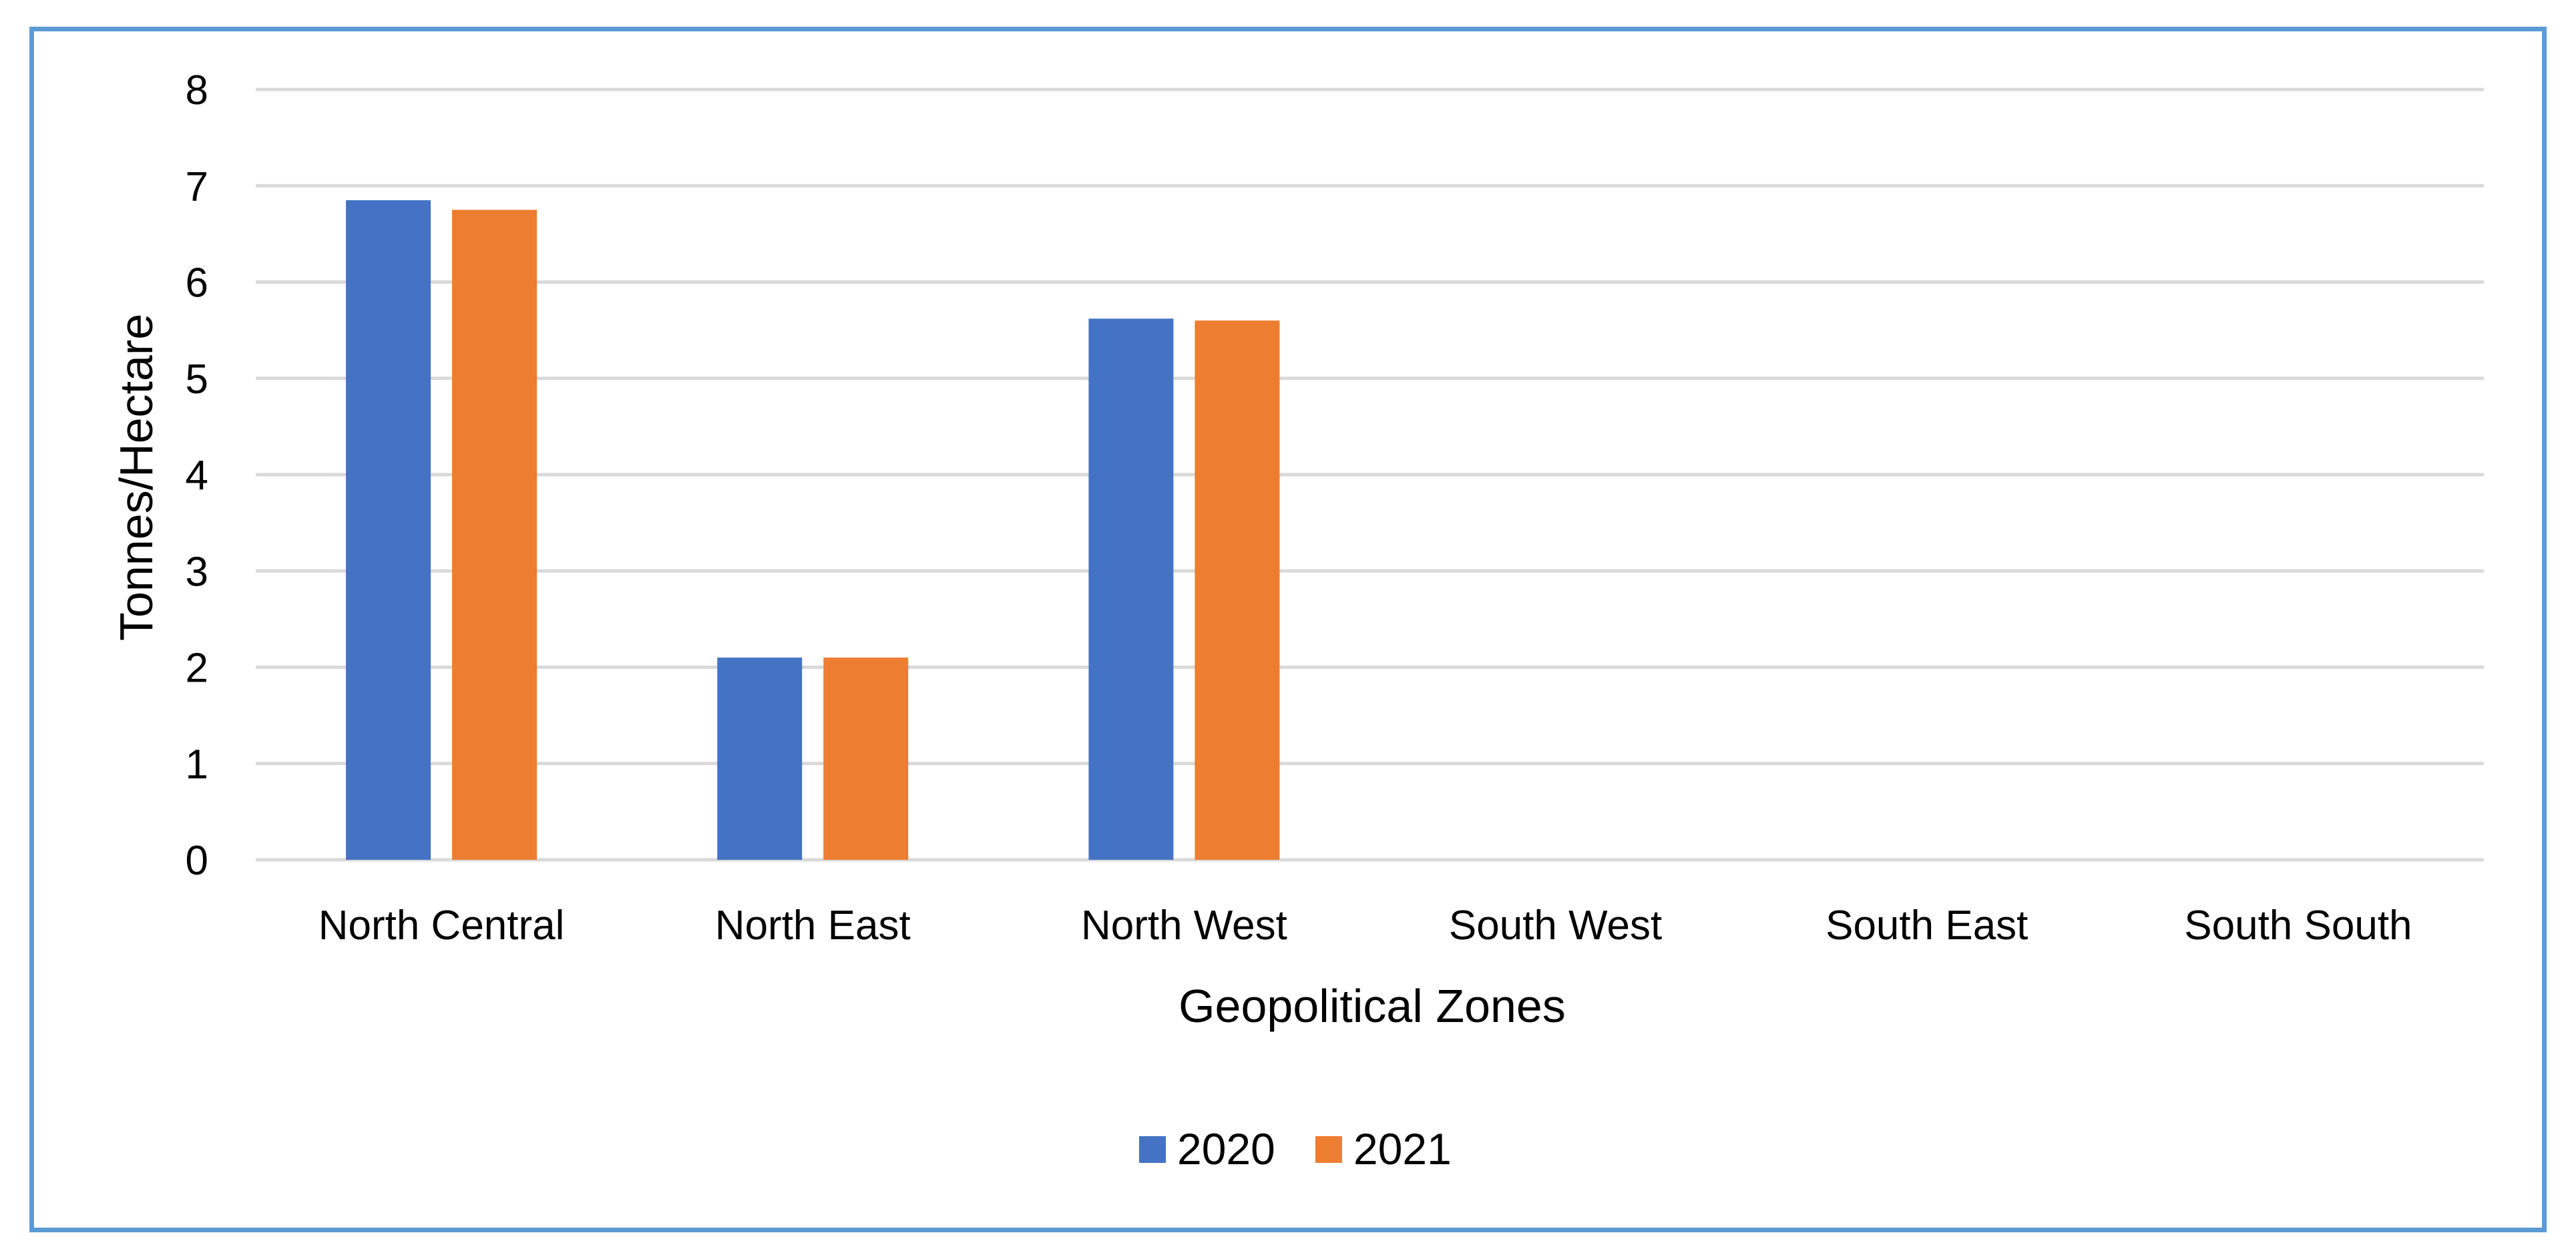 The image size is (2576, 1259). What do you see at coordinates (495, 535) in the screenshot?
I see `bar-2021-north-central` at bounding box center [495, 535].